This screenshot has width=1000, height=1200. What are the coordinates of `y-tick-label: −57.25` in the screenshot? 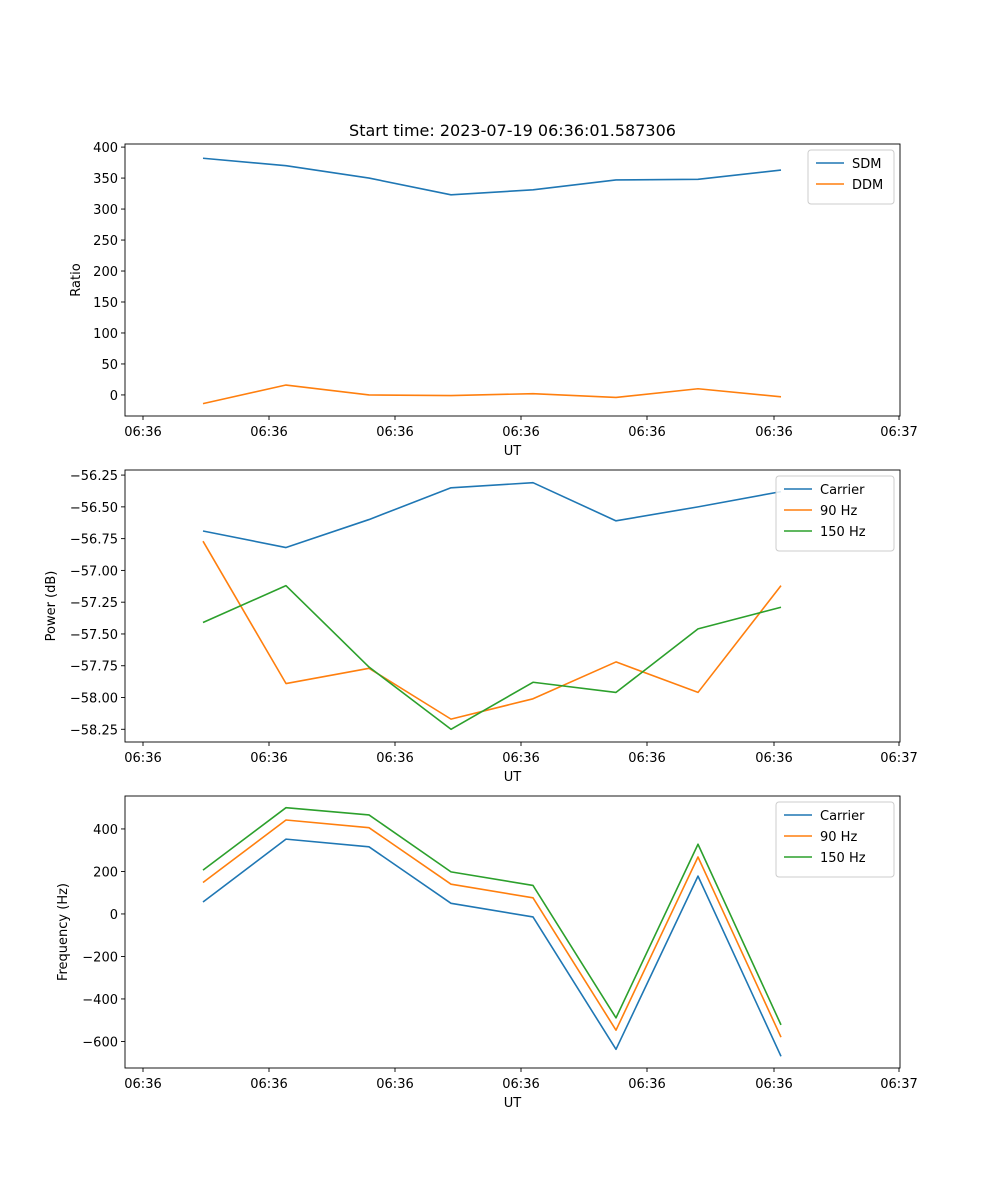 It's located at (94, 603).